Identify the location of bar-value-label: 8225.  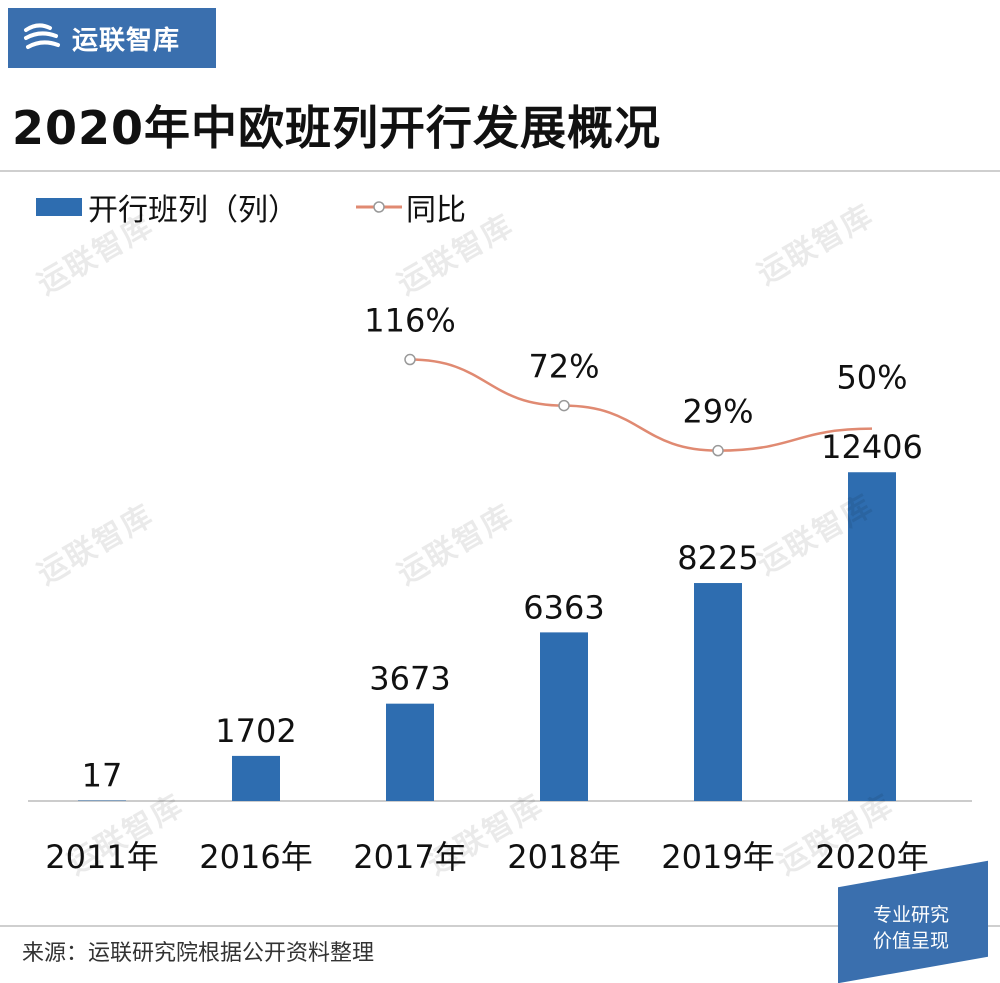
(717, 558).